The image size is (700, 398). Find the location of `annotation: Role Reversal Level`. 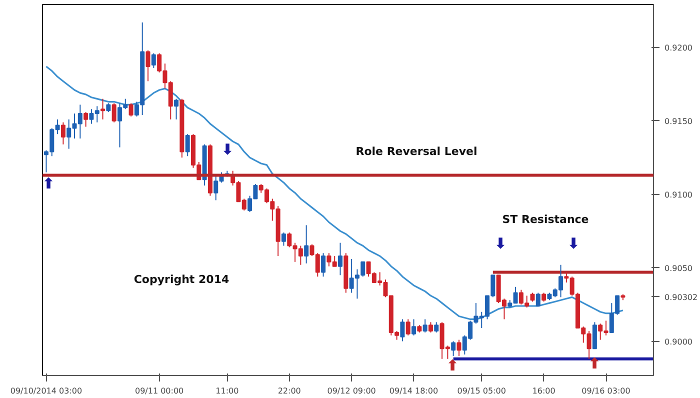

annotation: Role Reversal Level is located at coordinates (417, 151).